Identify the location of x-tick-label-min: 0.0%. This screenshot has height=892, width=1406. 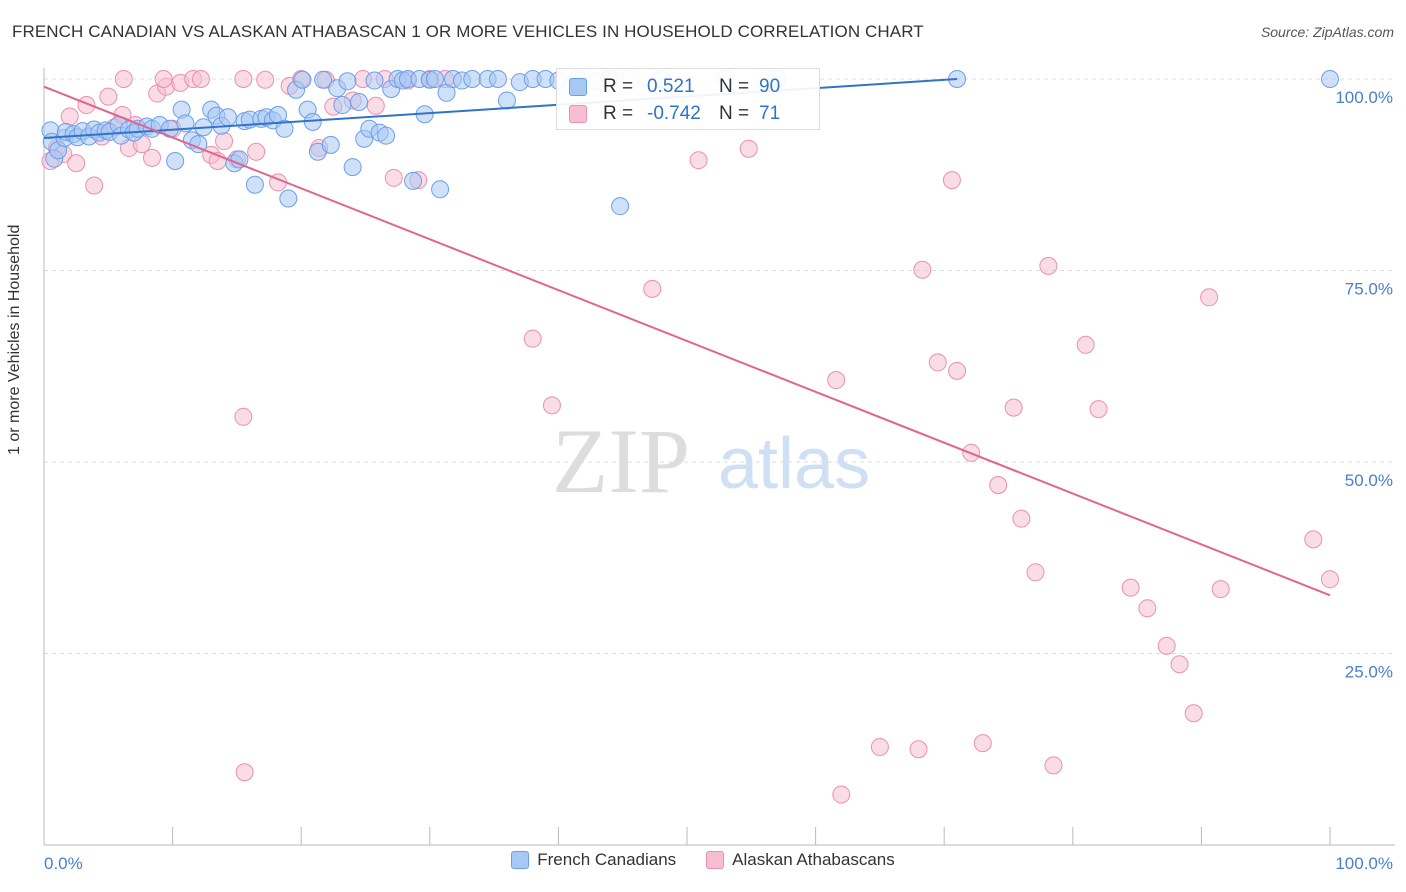
(63, 863).